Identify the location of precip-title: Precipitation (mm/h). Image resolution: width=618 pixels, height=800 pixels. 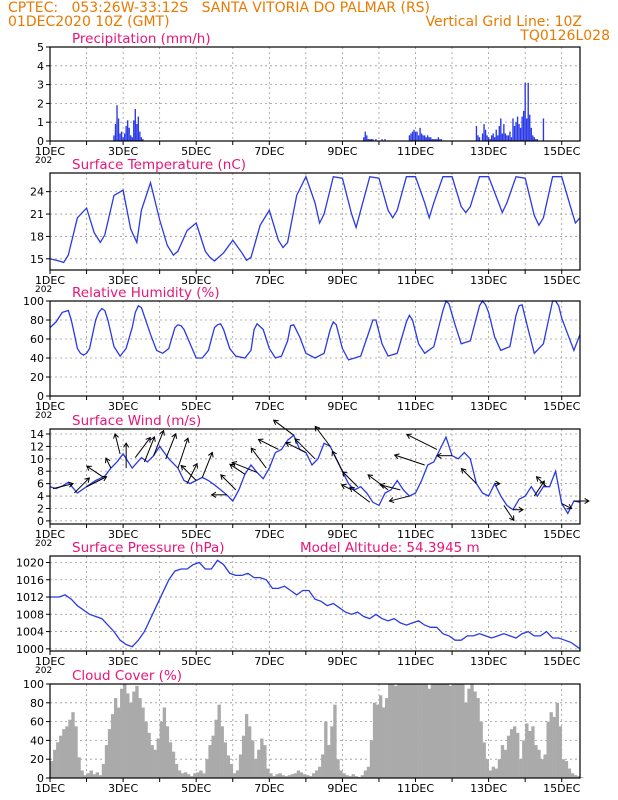
(141, 39).